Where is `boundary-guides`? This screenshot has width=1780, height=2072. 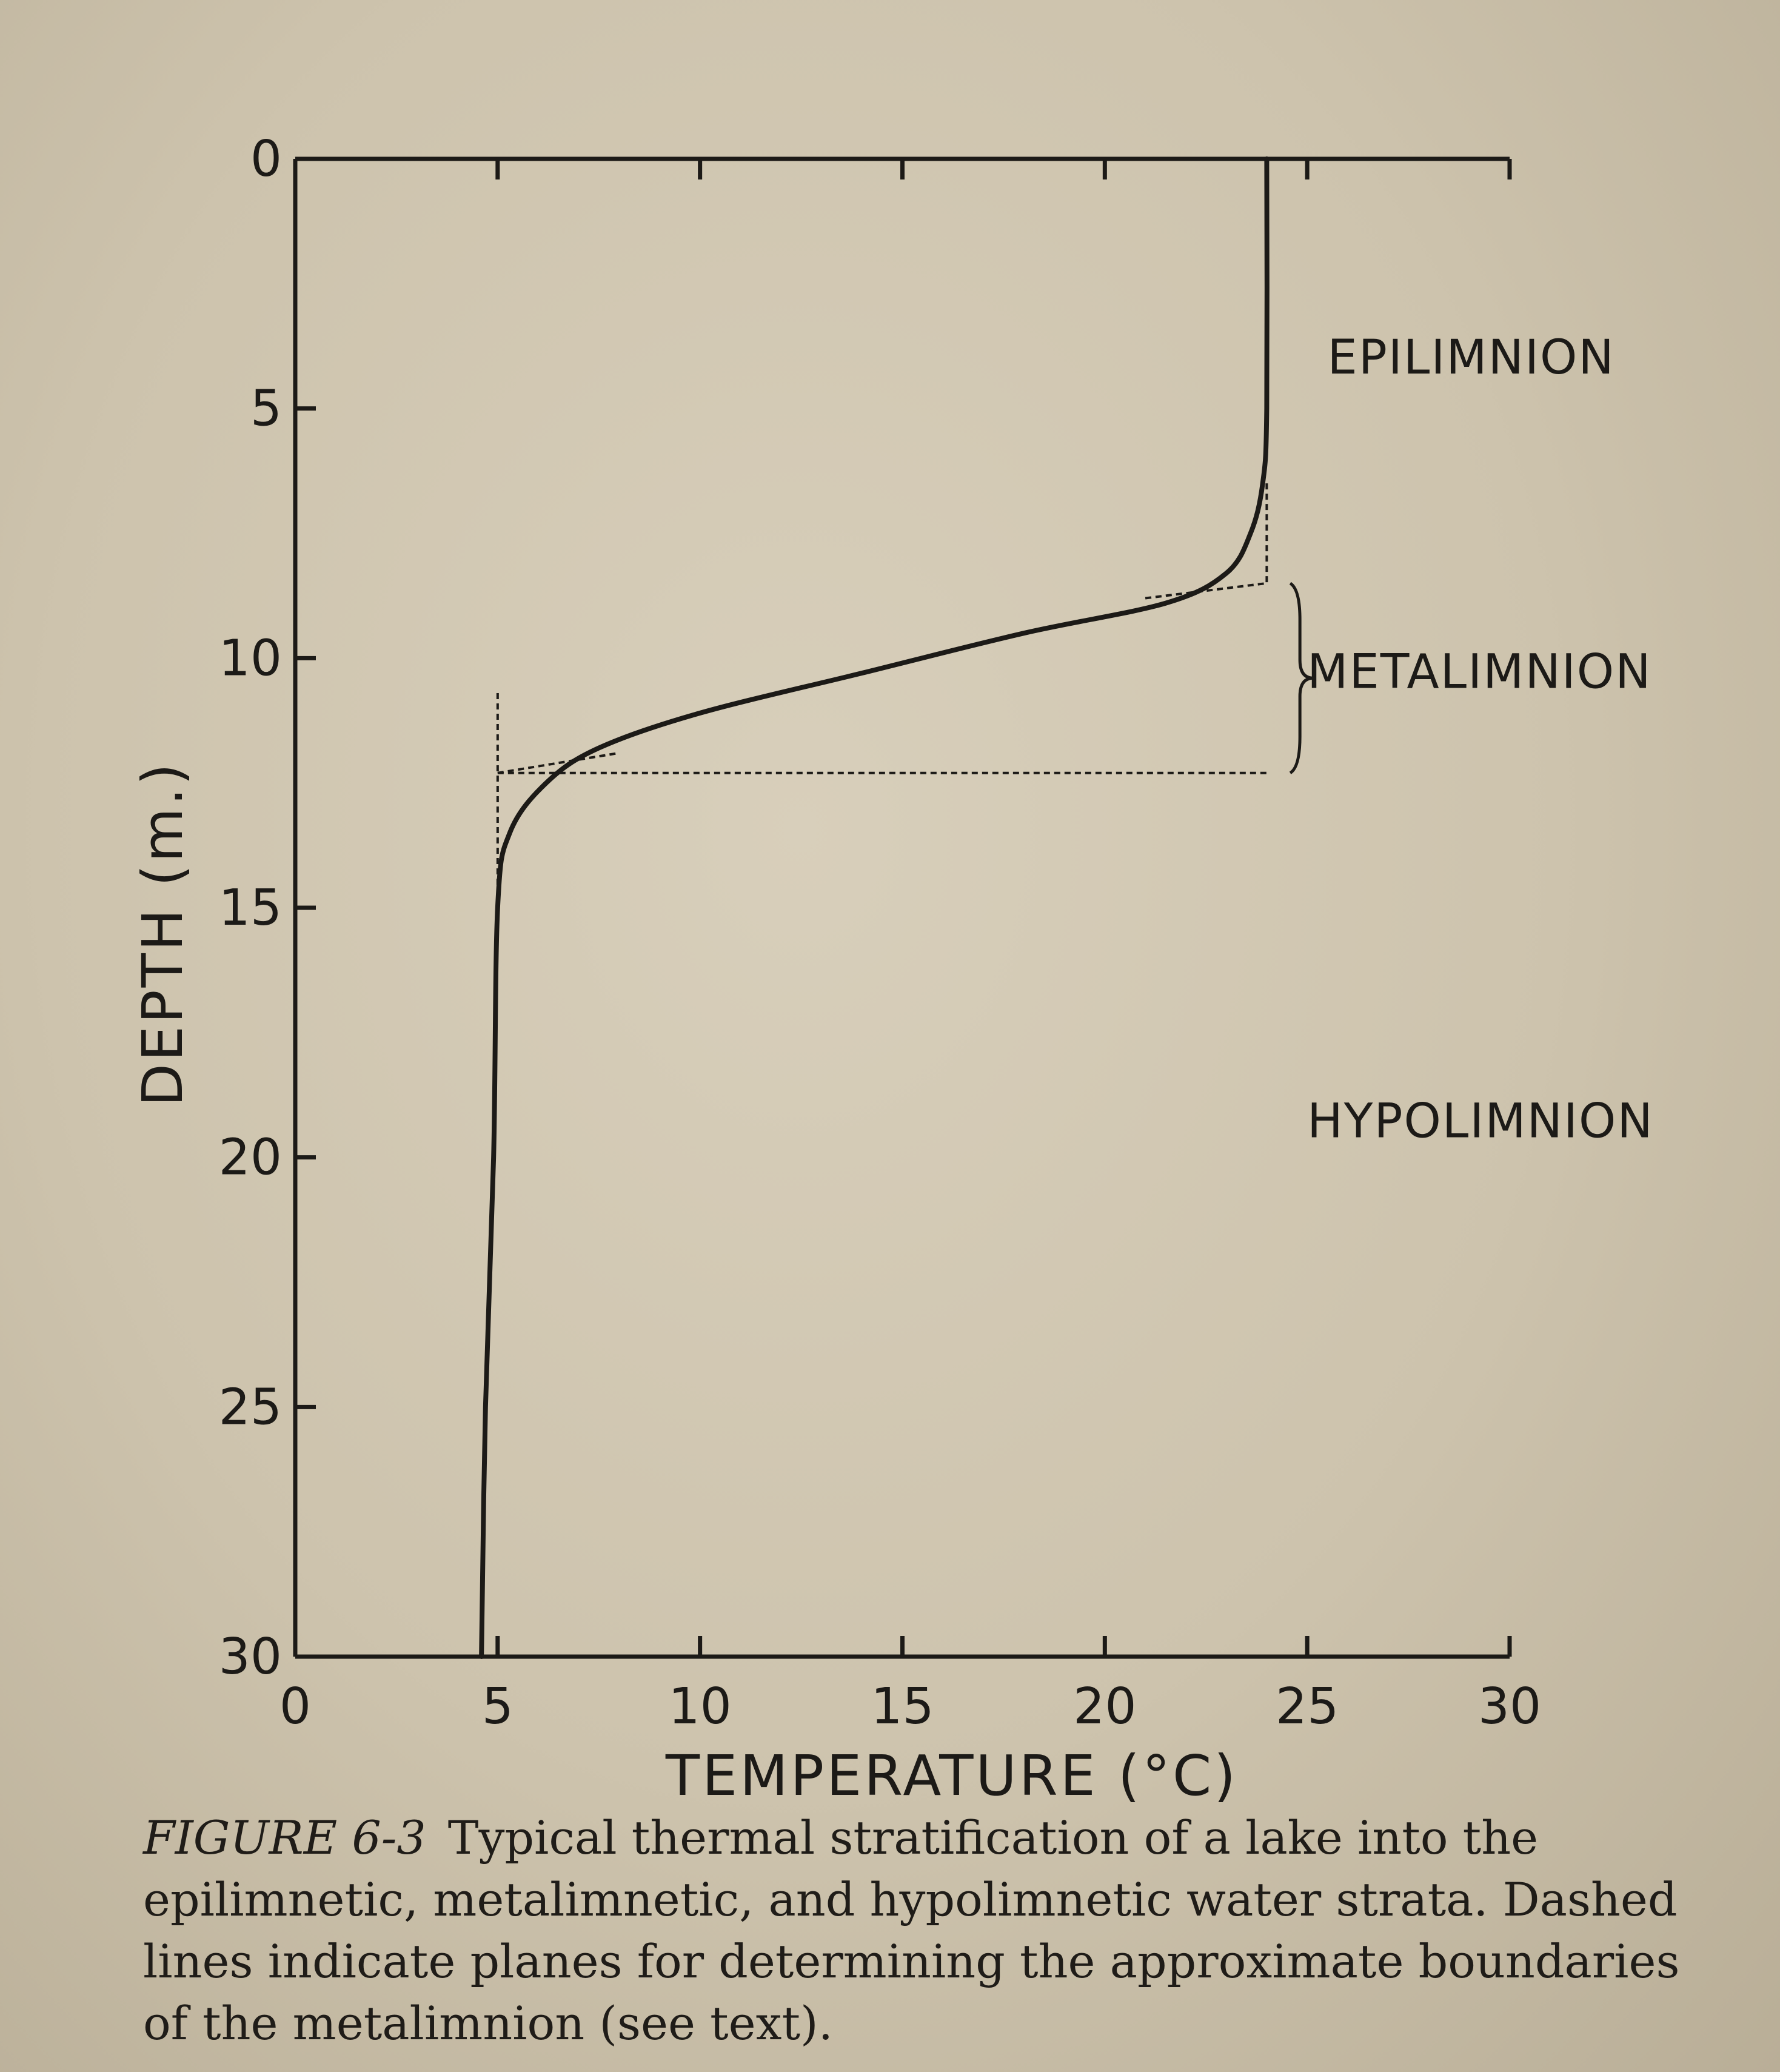
boundary-guides is located at coordinates (905, 708).